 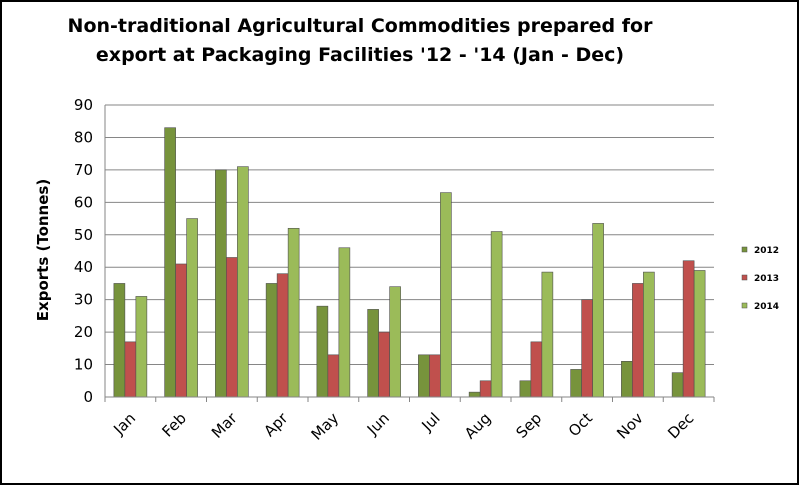 I want to click on x-tick-label: Sep, so click(x=528, y=425).